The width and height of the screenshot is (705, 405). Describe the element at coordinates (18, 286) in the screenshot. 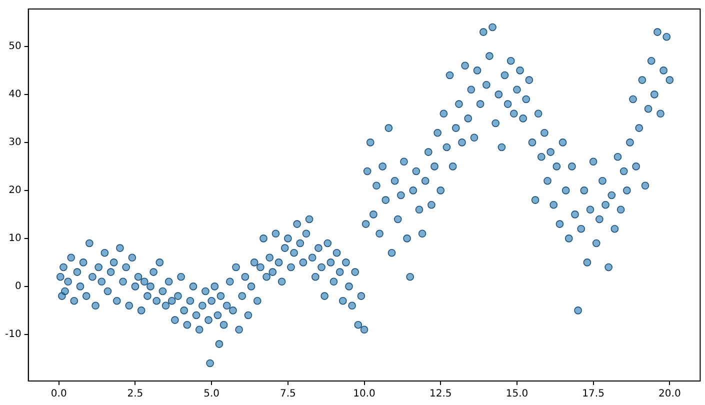

I see `y-tick-label: 0` at that location.